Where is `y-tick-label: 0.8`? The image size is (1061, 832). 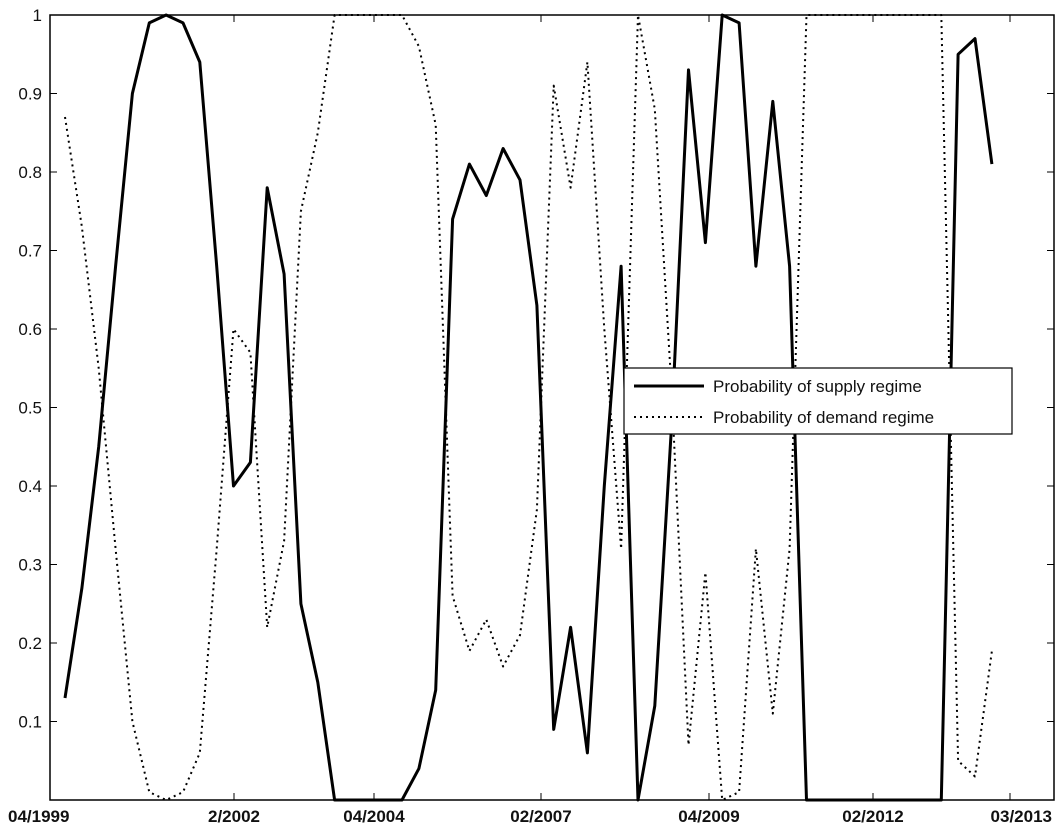
y-tick-label: 0.8 is located at coordinates (30, 172).